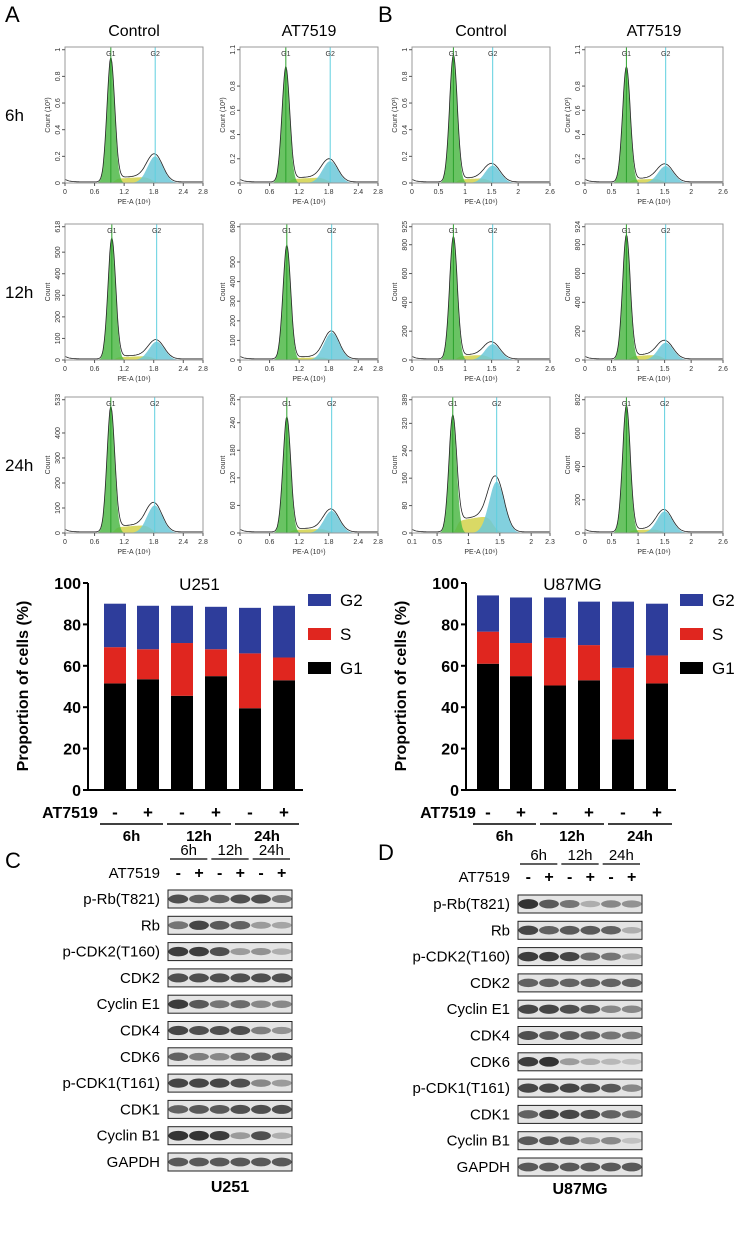 This screenshot has height=1247, width=738. What do you see at coordinates (351, 668) in the screenshot?
I see `legend-label: G1` at bounding box center [351, 668].